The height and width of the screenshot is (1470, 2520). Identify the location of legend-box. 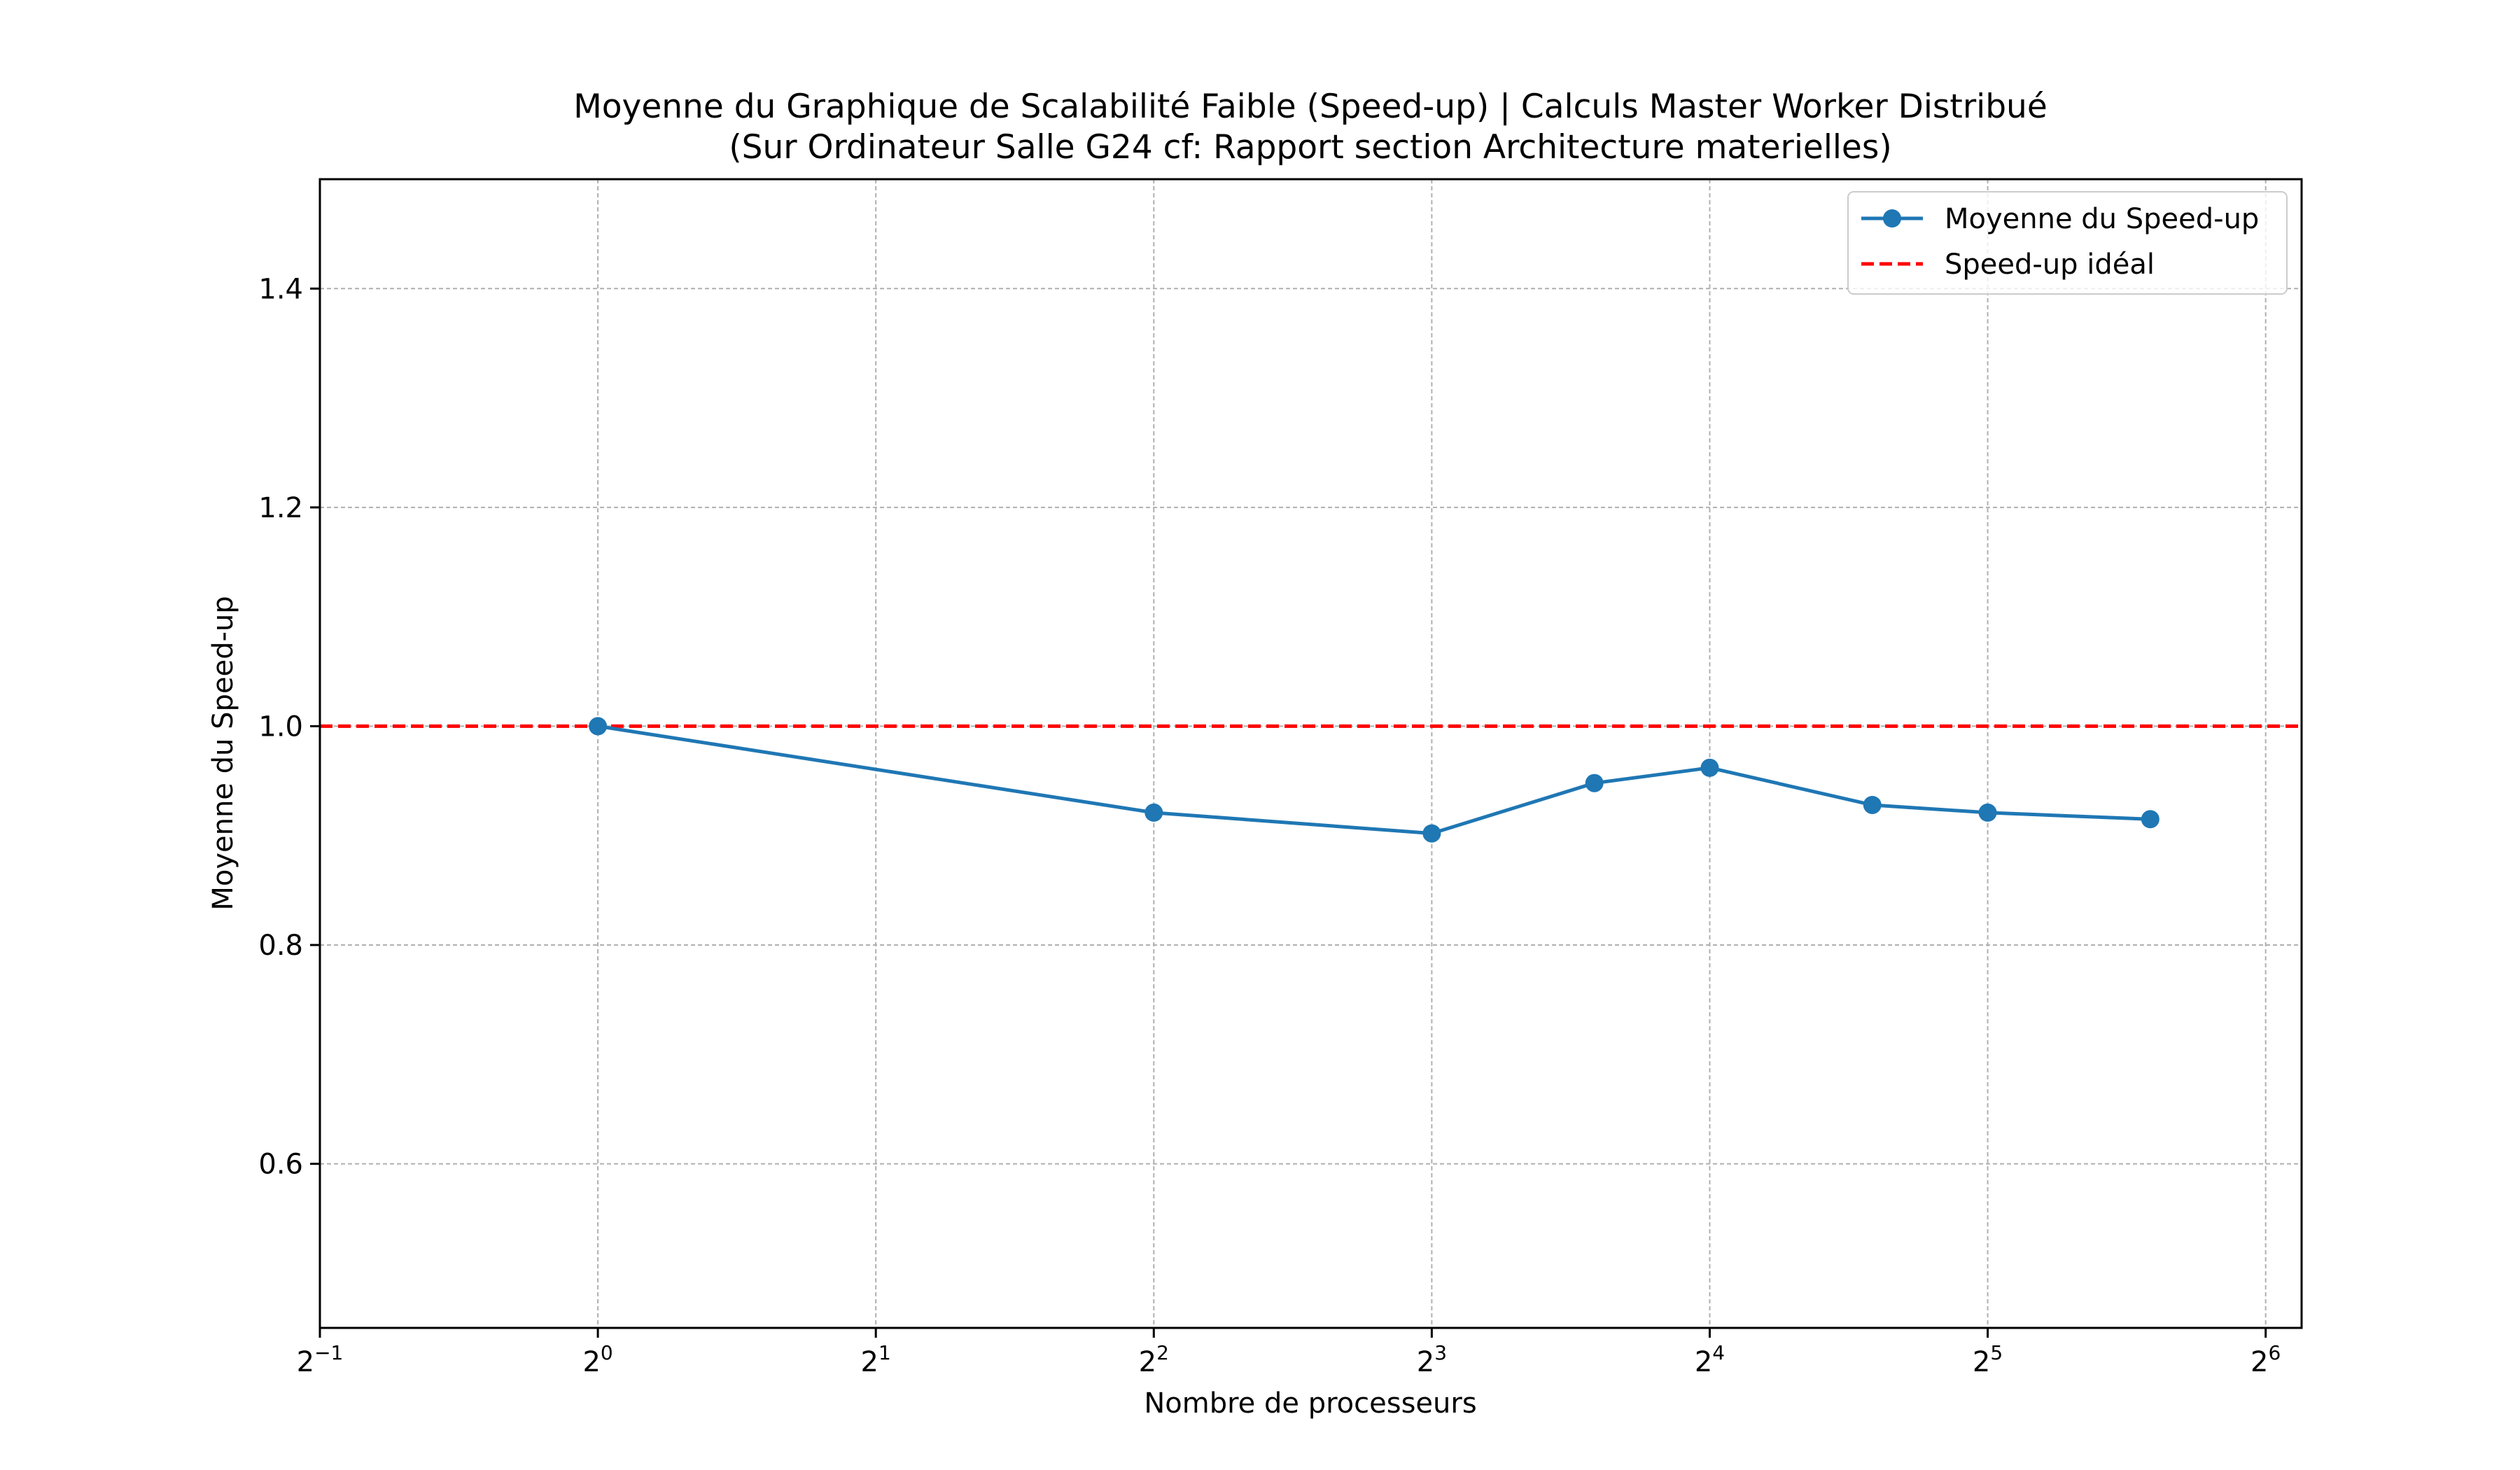
(2067, 243).